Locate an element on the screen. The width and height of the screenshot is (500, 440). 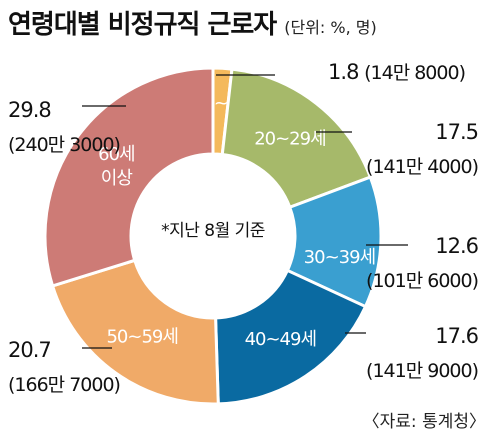
slice-label-1: 20~29세 is located at coordinates (289, 138).